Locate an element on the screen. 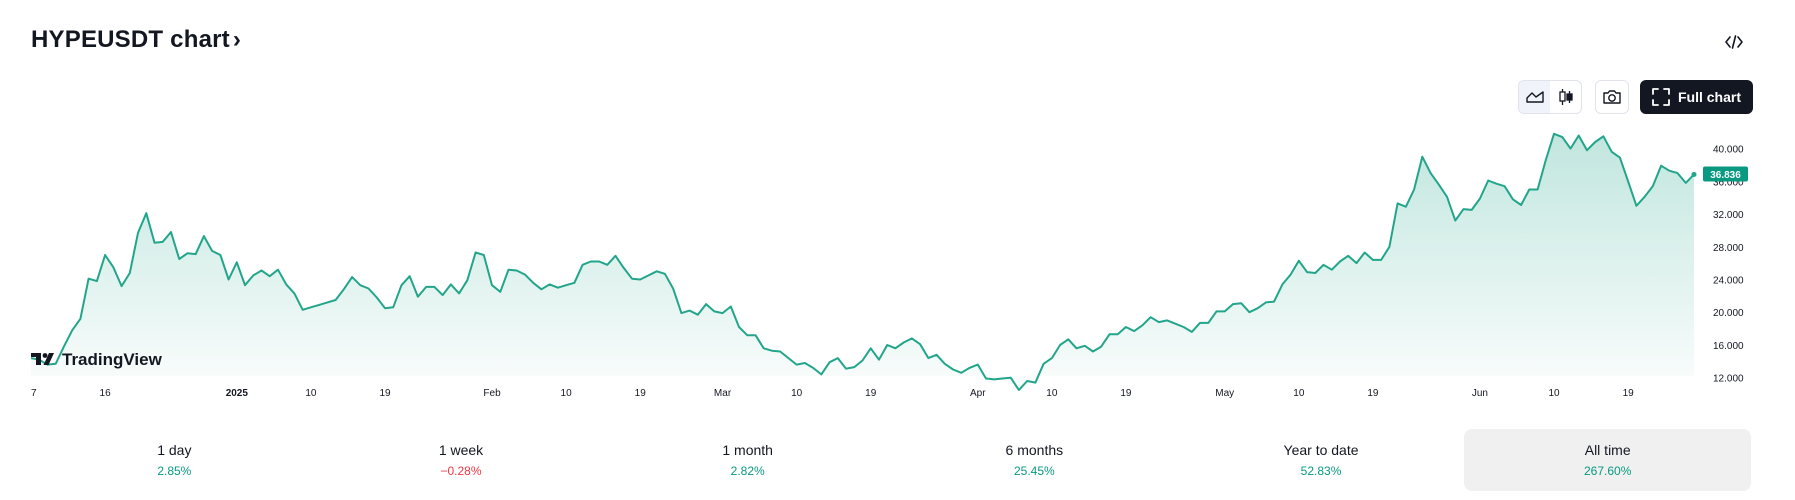  period-change: 2.82% is located at coordinates (747, 471).